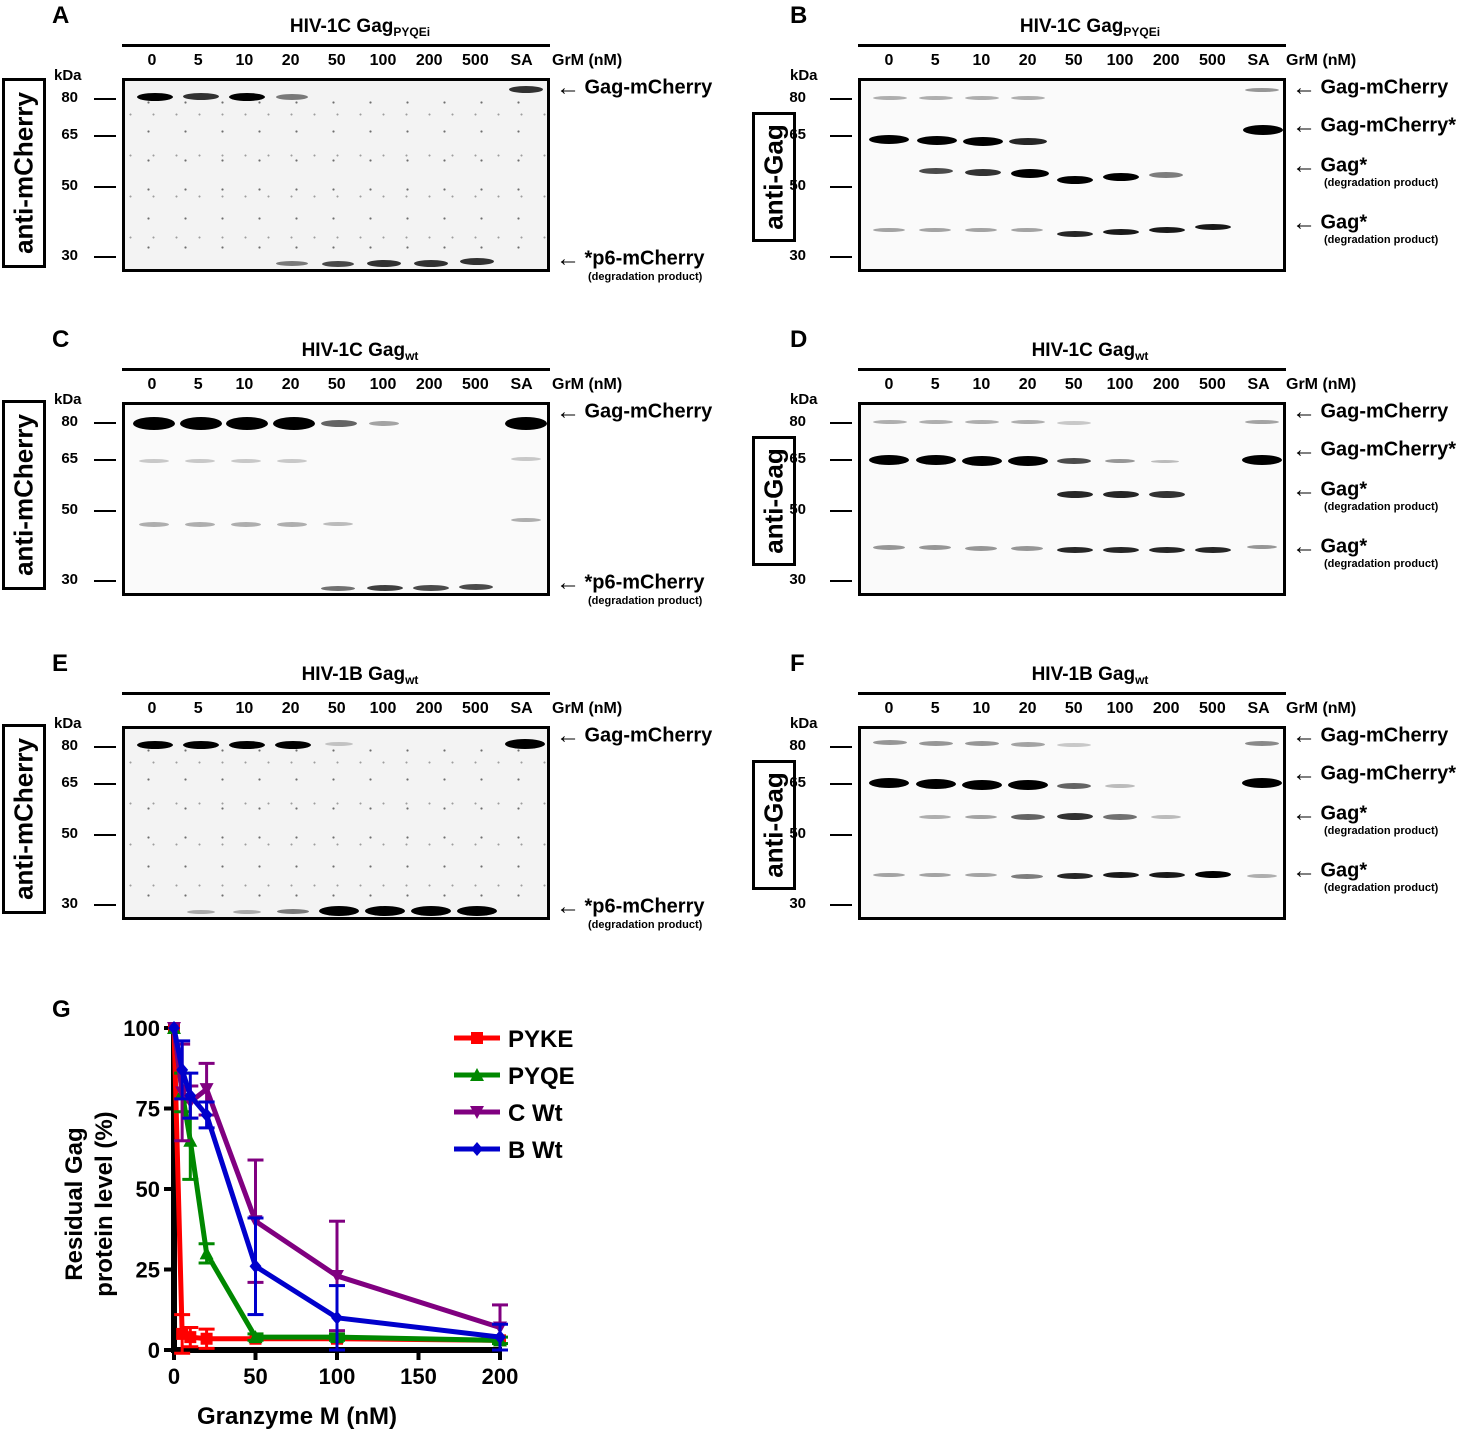 The height and width of the screenshot is (1429, 1476). What do you see at coordinates (104, 1203) in the screenshot?
I see `y-axis-label: protein level (%)` at bounding box center [104, 1203].